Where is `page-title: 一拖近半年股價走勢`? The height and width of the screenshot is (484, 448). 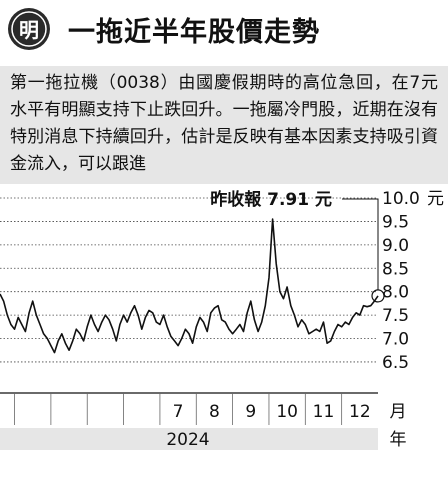 page-title: 一拖近半年股價走勢 is located at coordinates (194, 32).